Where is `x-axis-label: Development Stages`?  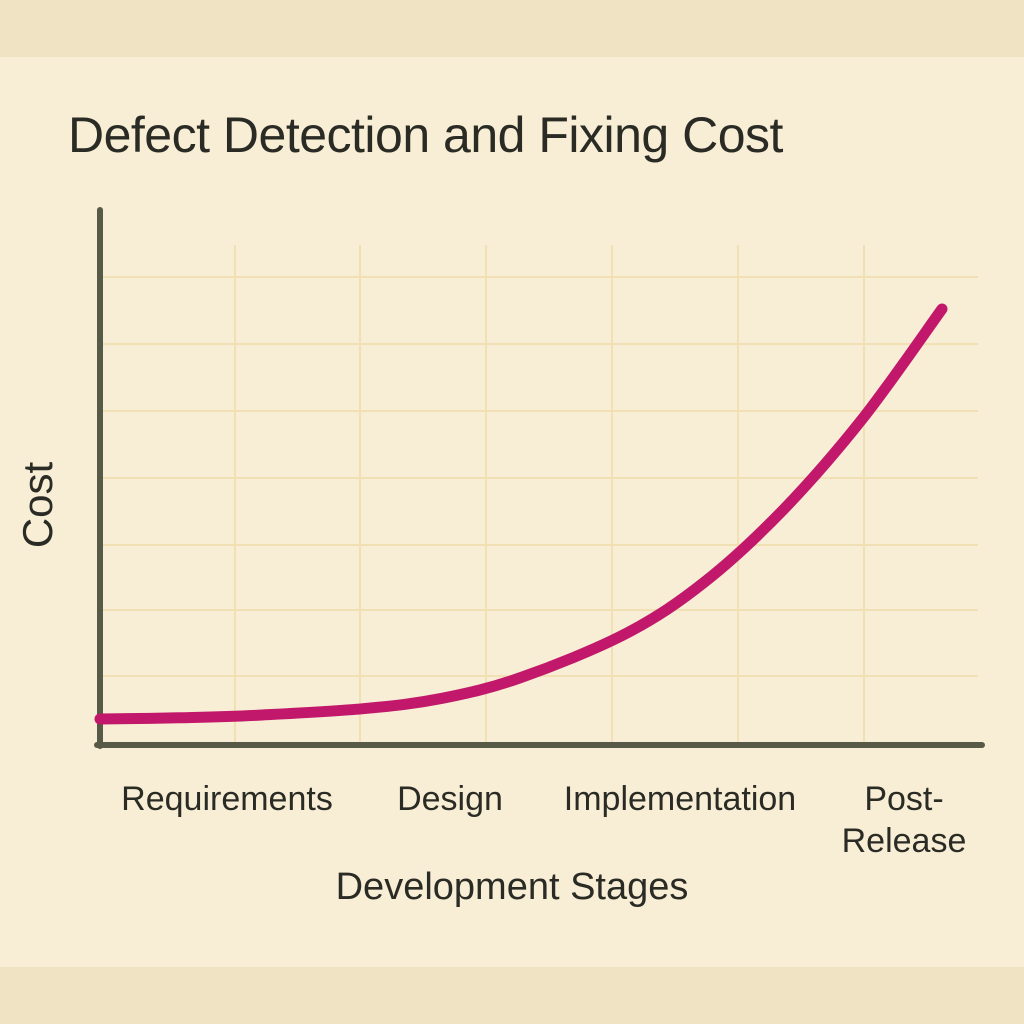
x-axis-label: Development Stages is located at coordinates (512, 887).